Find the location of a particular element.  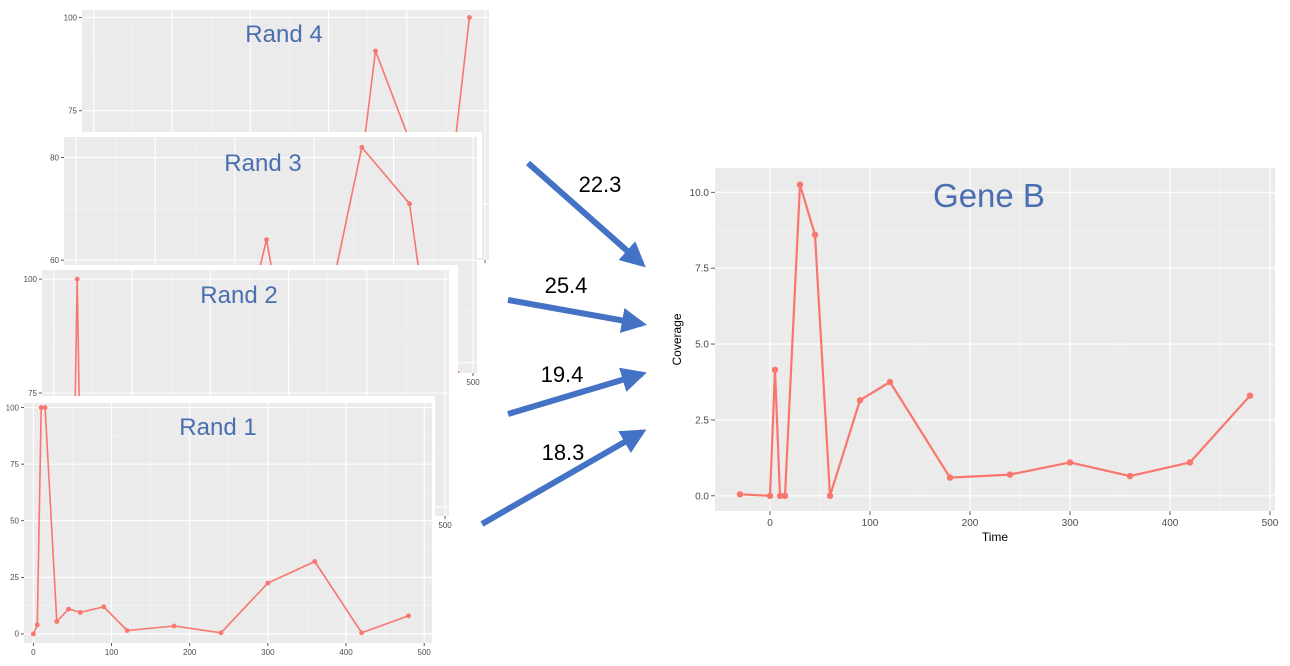

gridlines is located at coordinates (228, 523).